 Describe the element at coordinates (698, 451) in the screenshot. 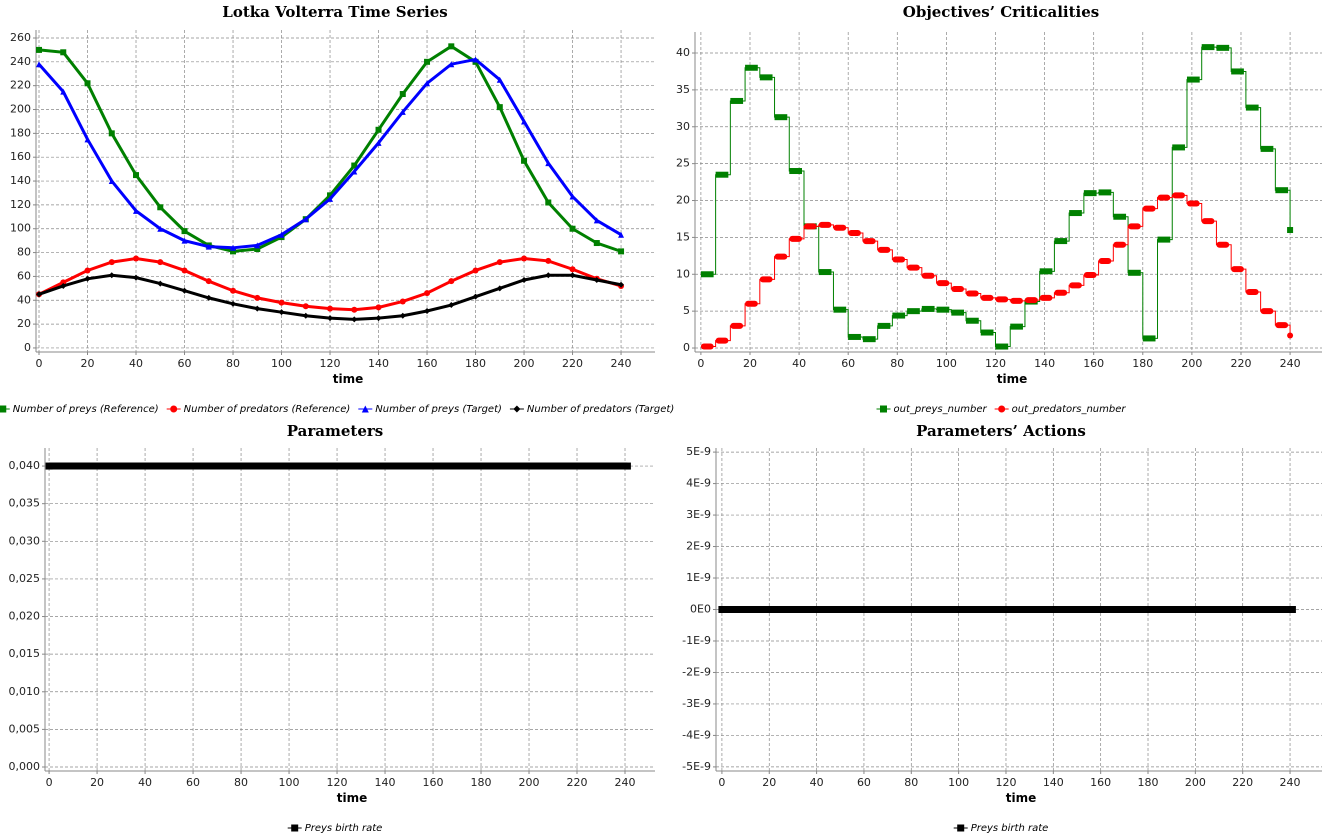

I see `y-tick-label: 5E-9` at that location.